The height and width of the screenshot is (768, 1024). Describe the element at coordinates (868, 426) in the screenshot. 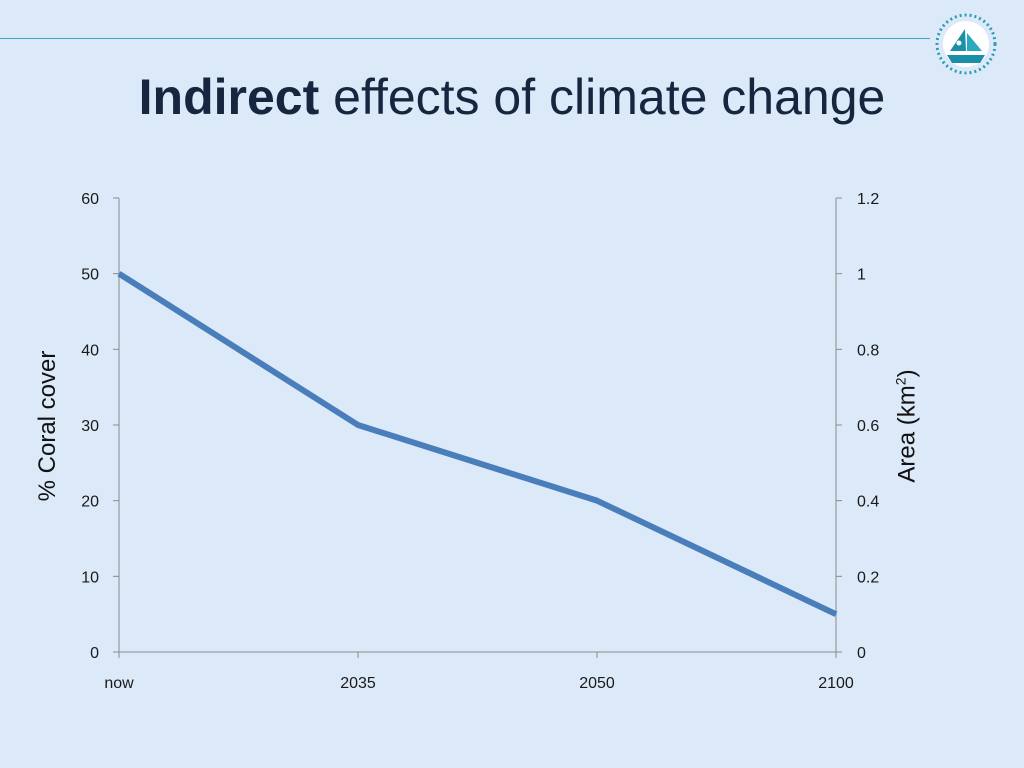

I see `y-right-tick-label: 0.6` at that location.